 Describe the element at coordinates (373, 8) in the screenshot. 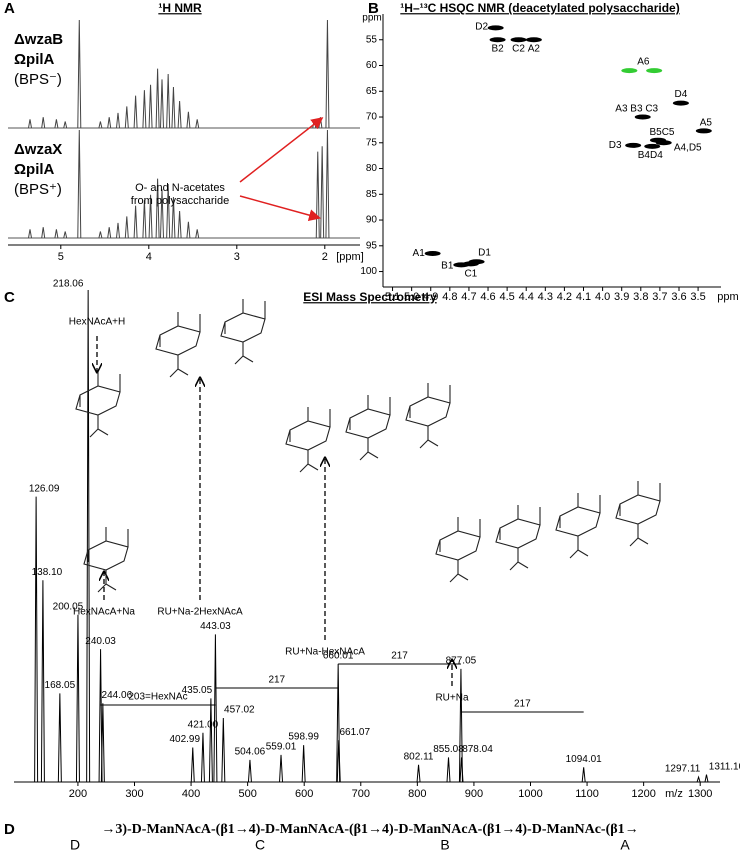

I see `panel-letter: B` at that location.